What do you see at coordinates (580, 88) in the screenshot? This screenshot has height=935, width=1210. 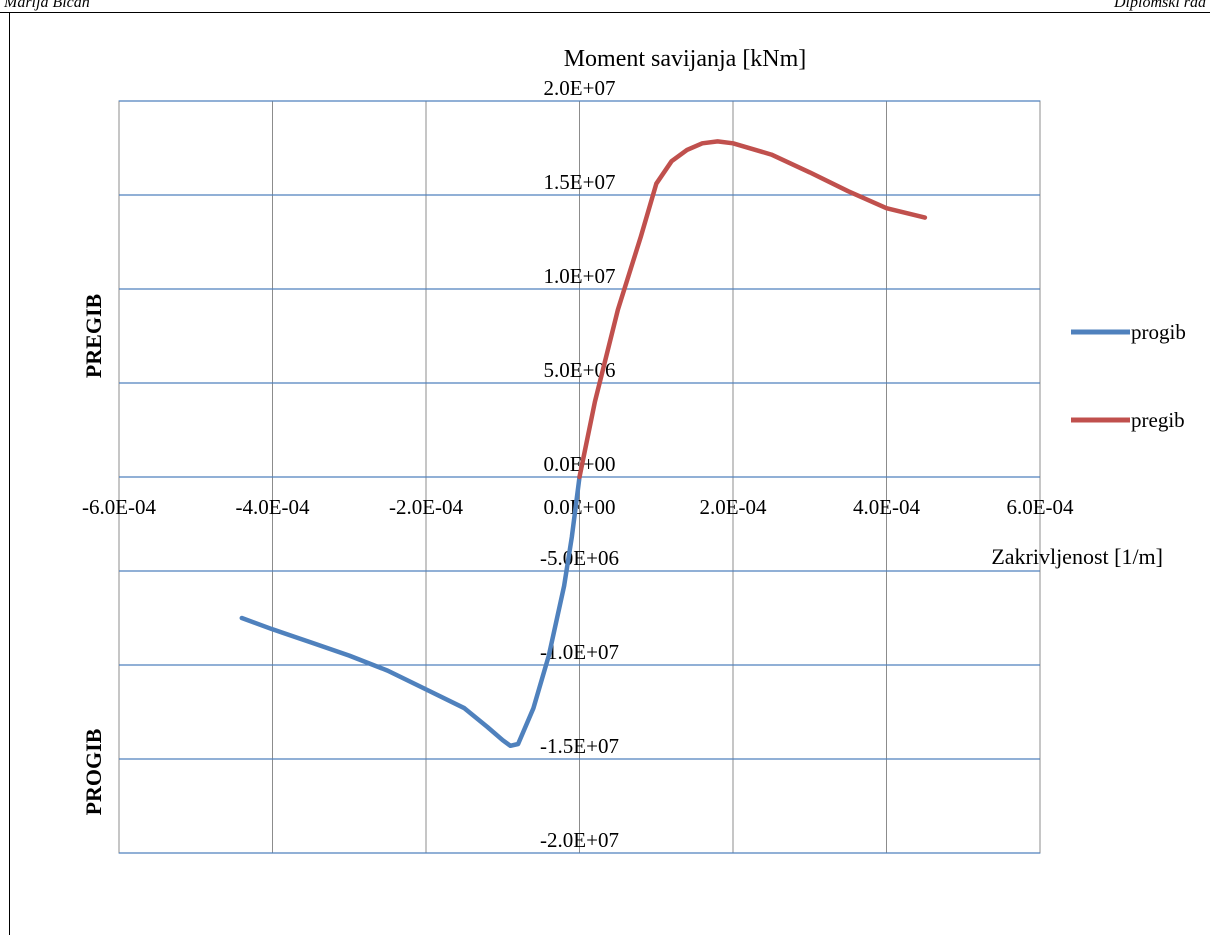 I see `y-tick-label: 2.0E+07` at bounding box center [580, 88].